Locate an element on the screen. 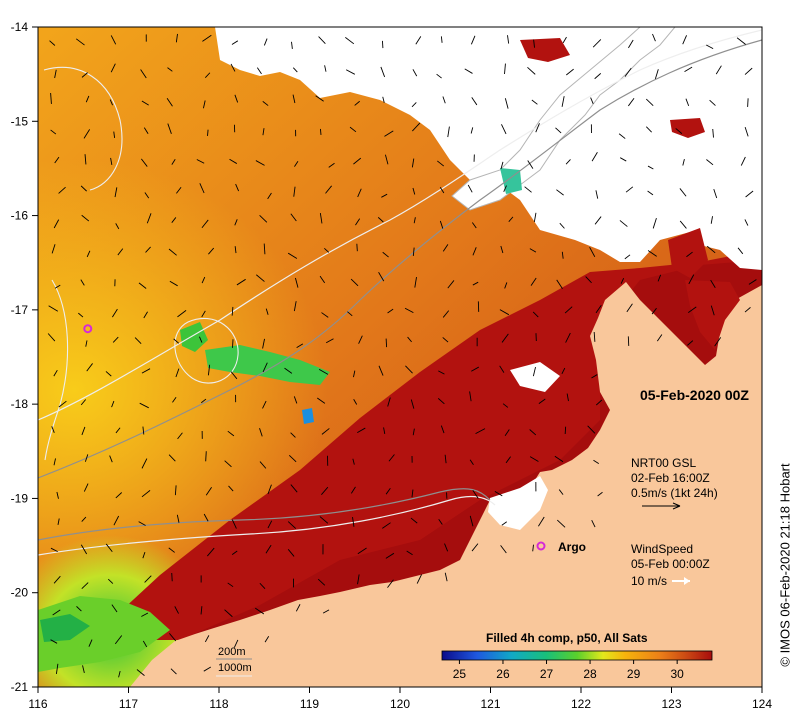 The image size is (799, 728). cool-patch-band is located at coordinates (267, 365).